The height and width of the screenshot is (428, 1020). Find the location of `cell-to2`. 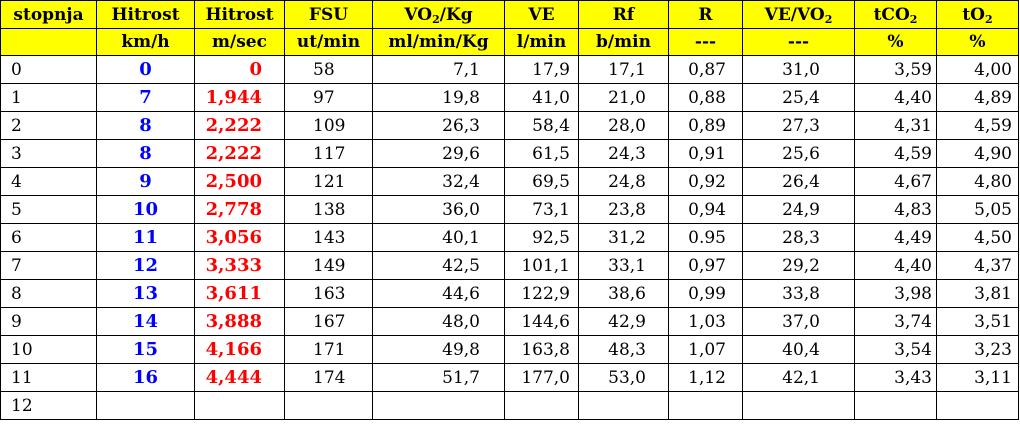

cell-to2 is located at coordinates (977, 405).